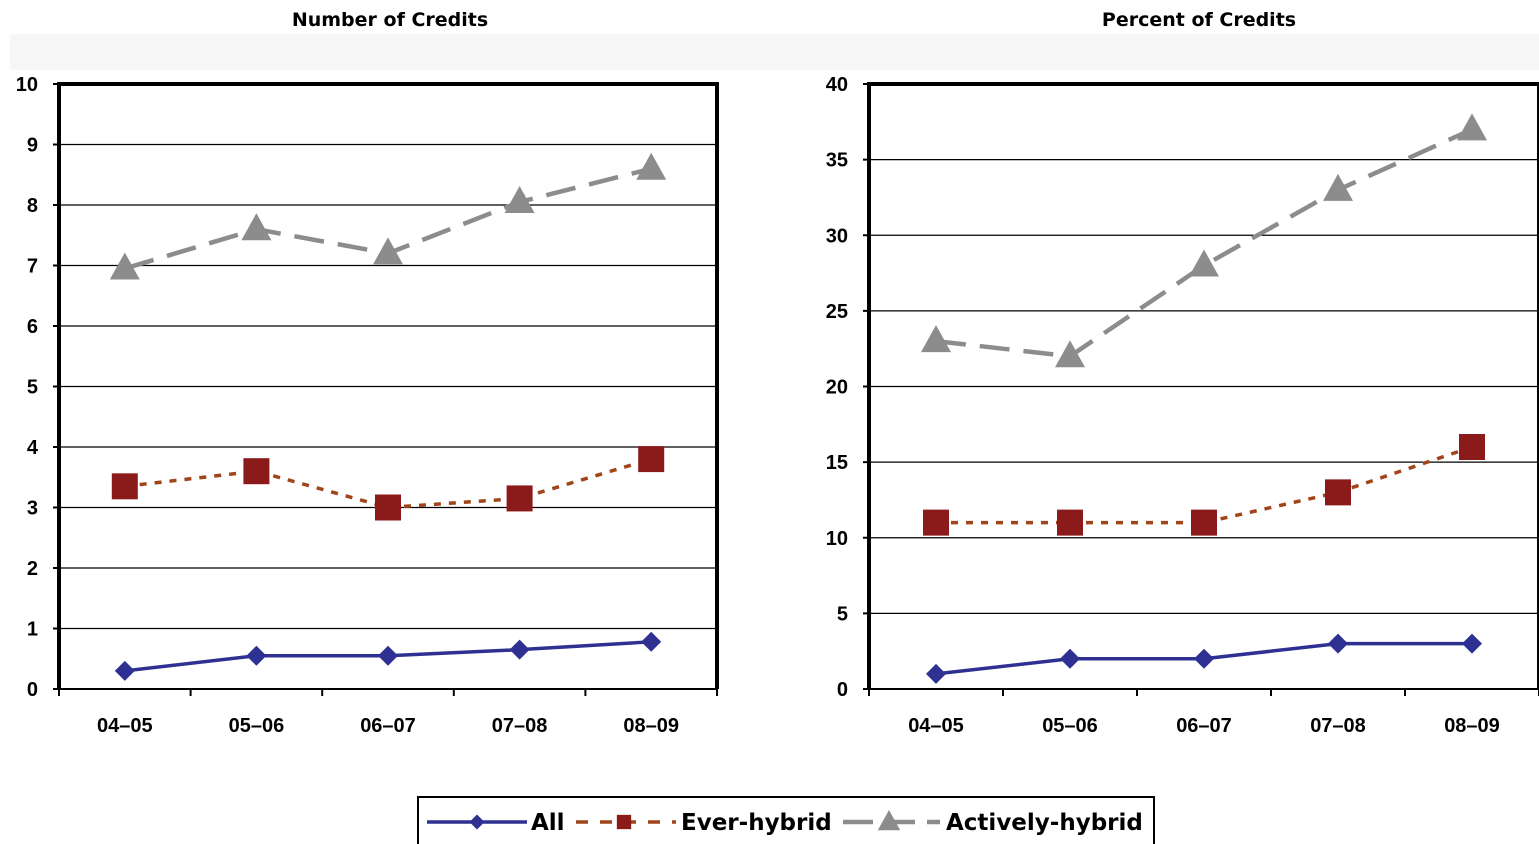 The image size is (1539, 844). Describe the element at coordinates (837, 161) in the screenshot. I see `y-tick-label: 35` at that location.